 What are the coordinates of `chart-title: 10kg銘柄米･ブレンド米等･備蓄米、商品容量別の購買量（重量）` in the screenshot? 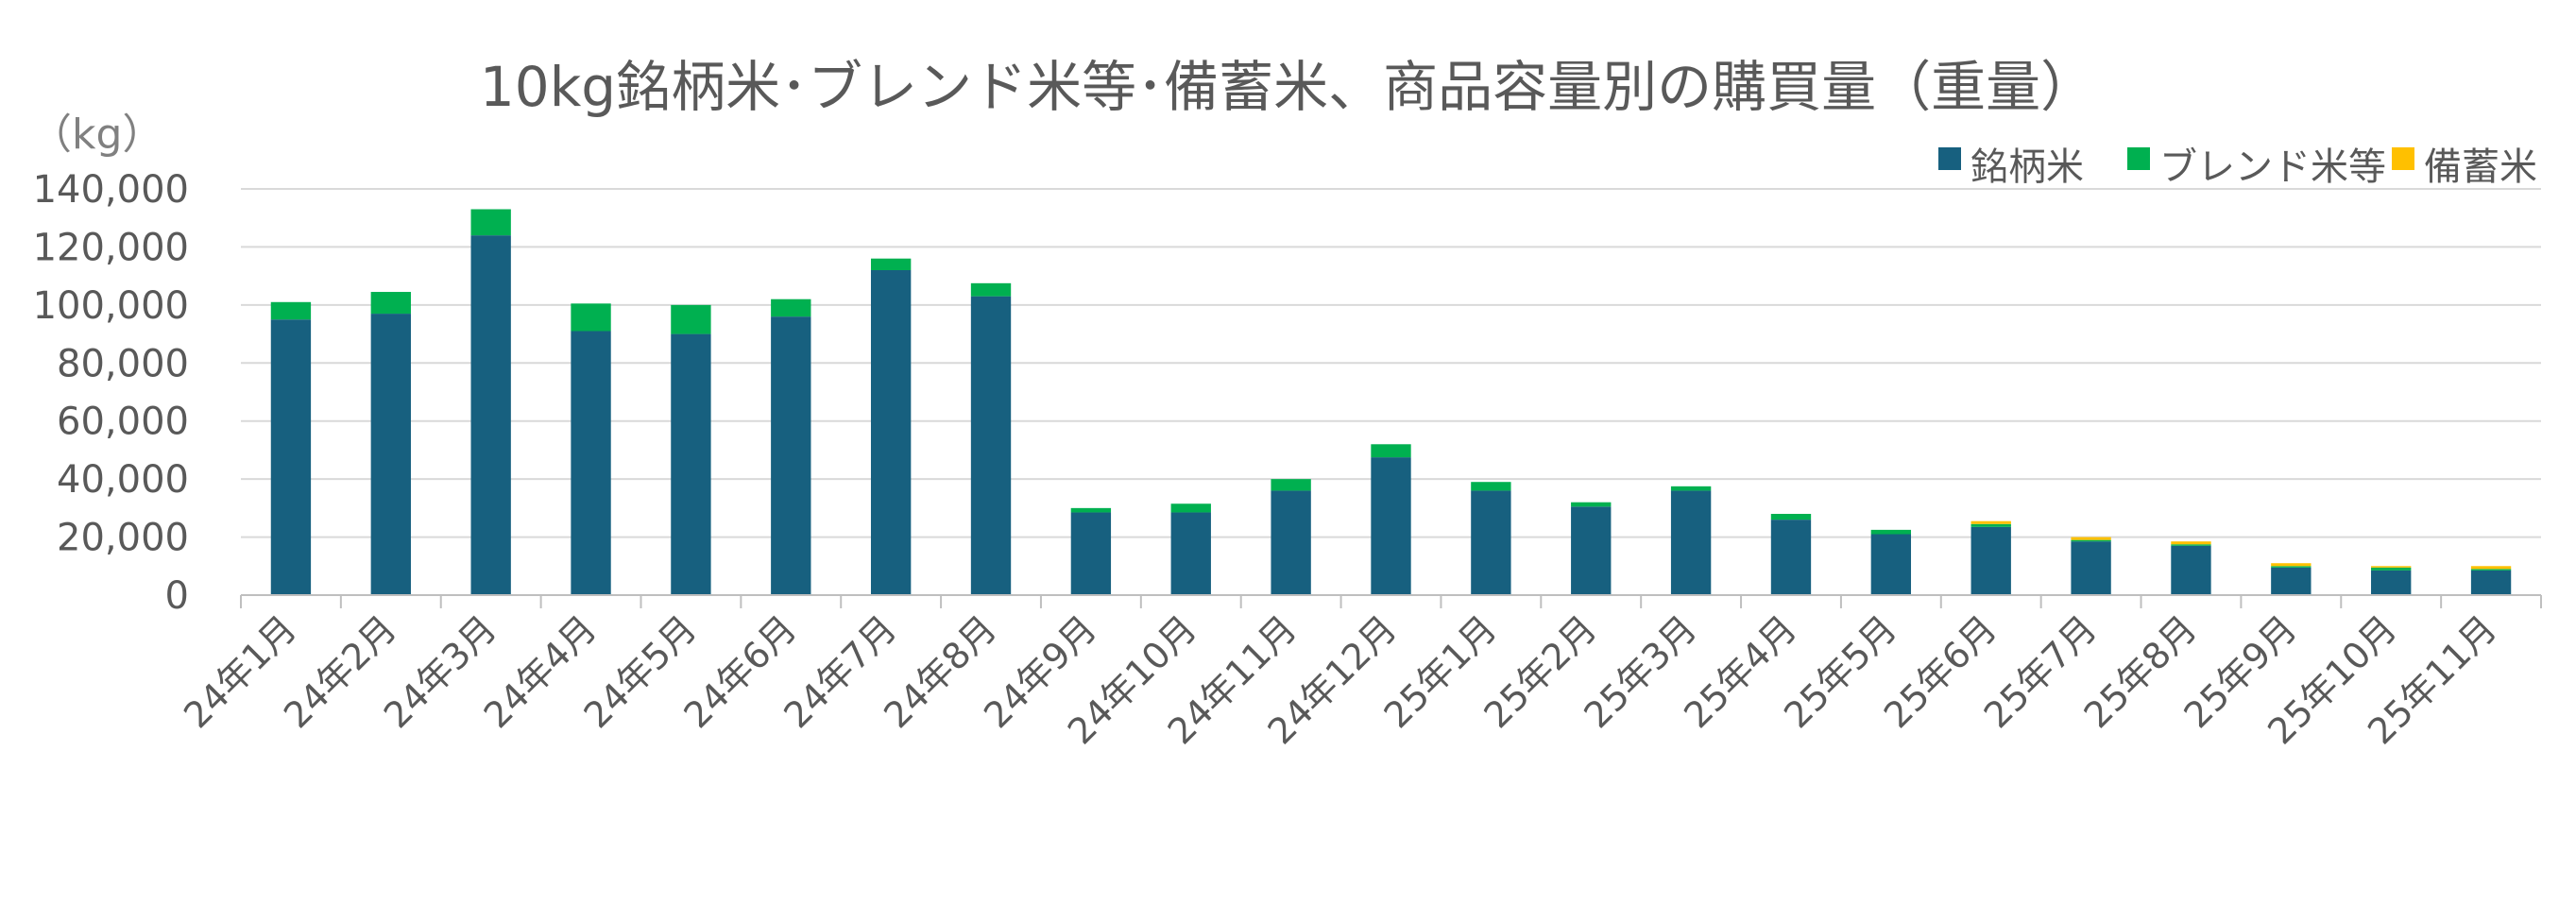 It's located at (1287, 87).